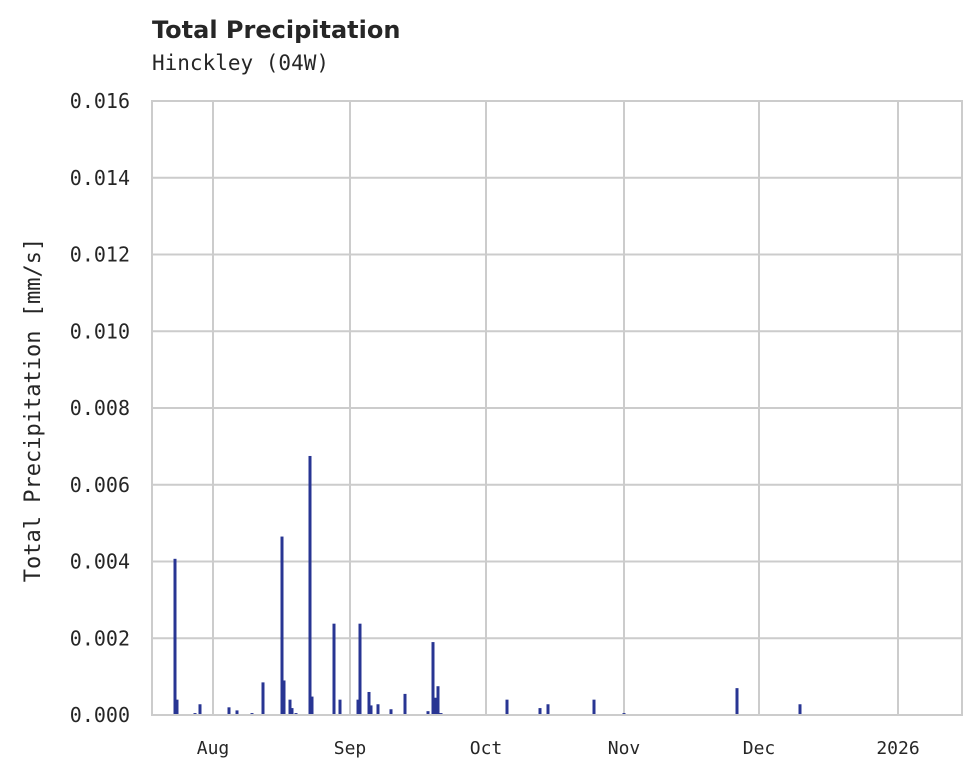 The height and width of the screenshot is (780, 980). I want to click on y-tick-label: 0.008, so click(100, 408).